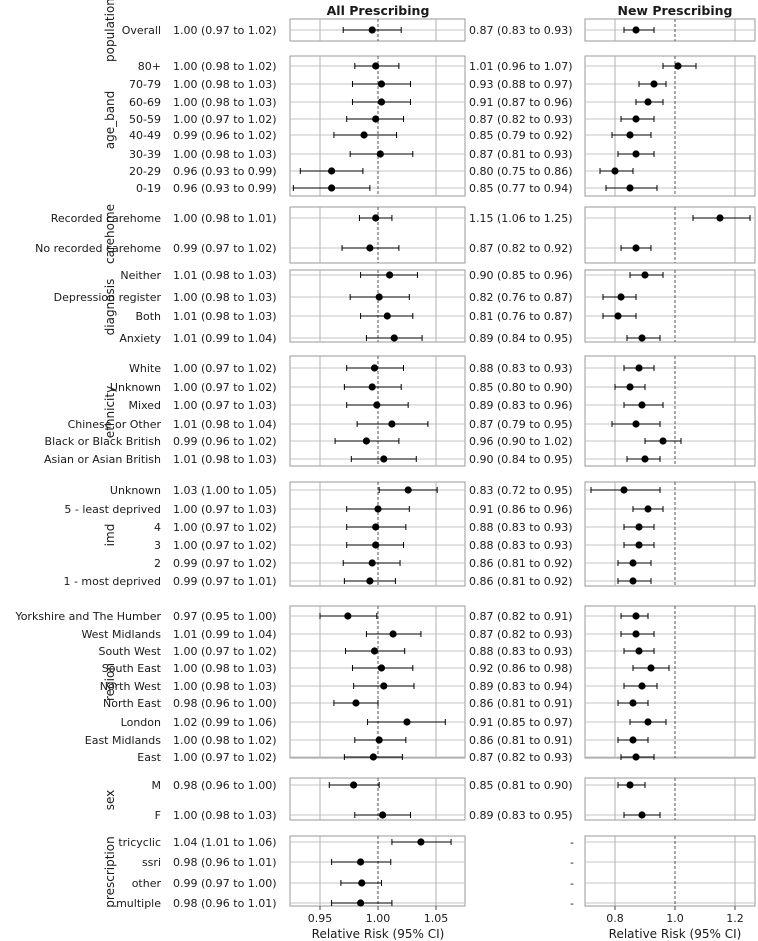 The width and height of the screenshot is (758, 941). Describe the element at coordinates (376, 218) in the screenshot. I see `marker-all-carehome-0-point` at that location.